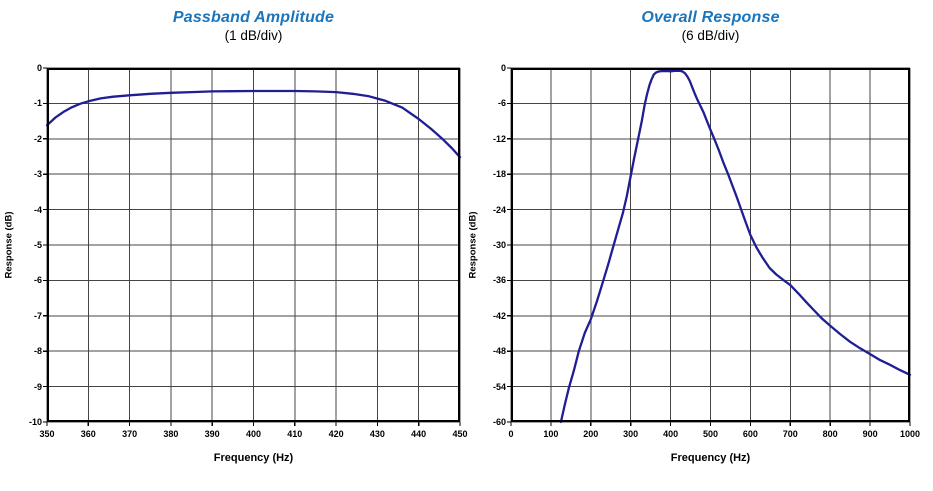 The image size is (933, 491). I want to click on y-tick-label: -60, so click(499, 422).